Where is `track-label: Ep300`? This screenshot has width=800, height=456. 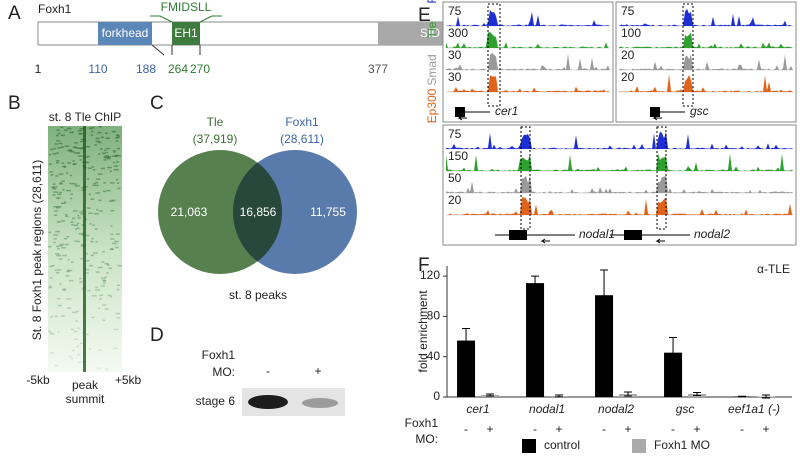 track-label: Ep300 is located at coordinates (432, 105).